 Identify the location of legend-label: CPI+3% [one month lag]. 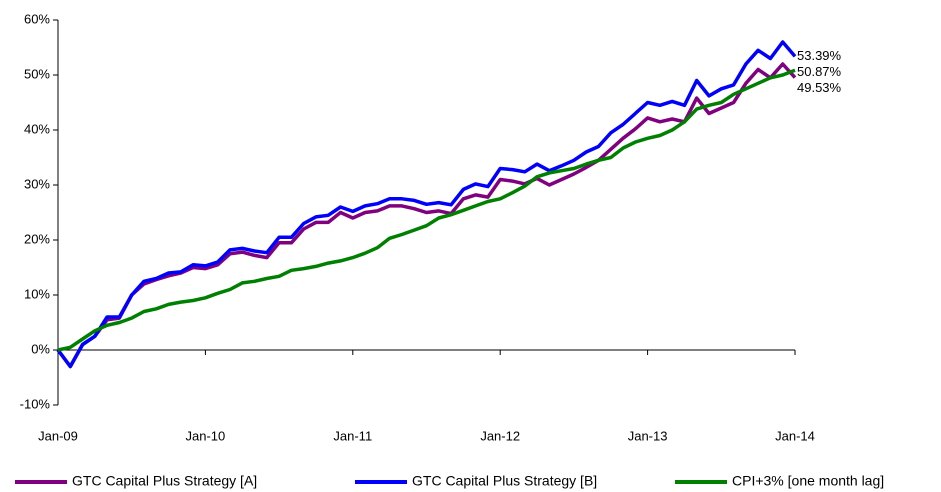
(808, 481).